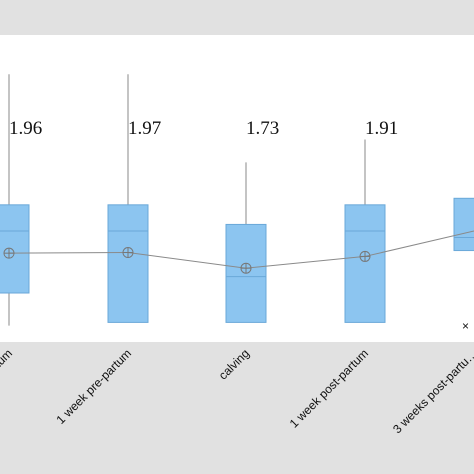 The width and height of the screenshot is (474, 474). What do you see at coordinates (25, 128) in the screenshot?
I see `mean-value-label: 1.96` at bounding box center [25, 128].